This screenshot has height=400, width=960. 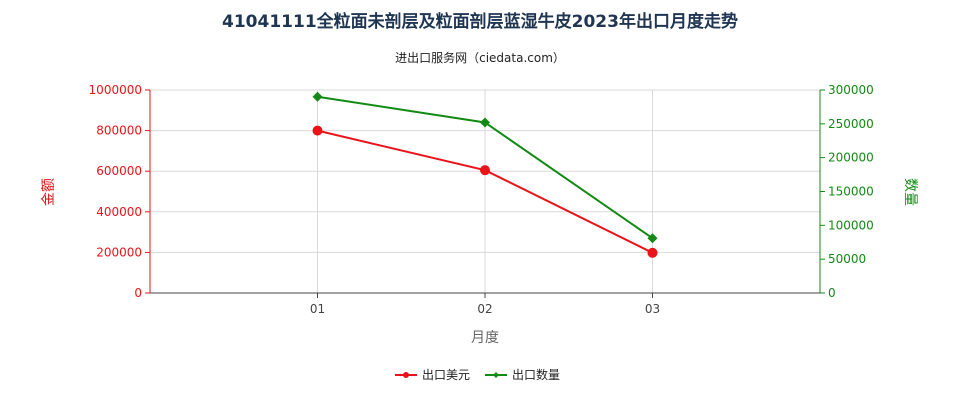 I want to click on legend-label-1: 出口美元, so click(x=446, y=375).